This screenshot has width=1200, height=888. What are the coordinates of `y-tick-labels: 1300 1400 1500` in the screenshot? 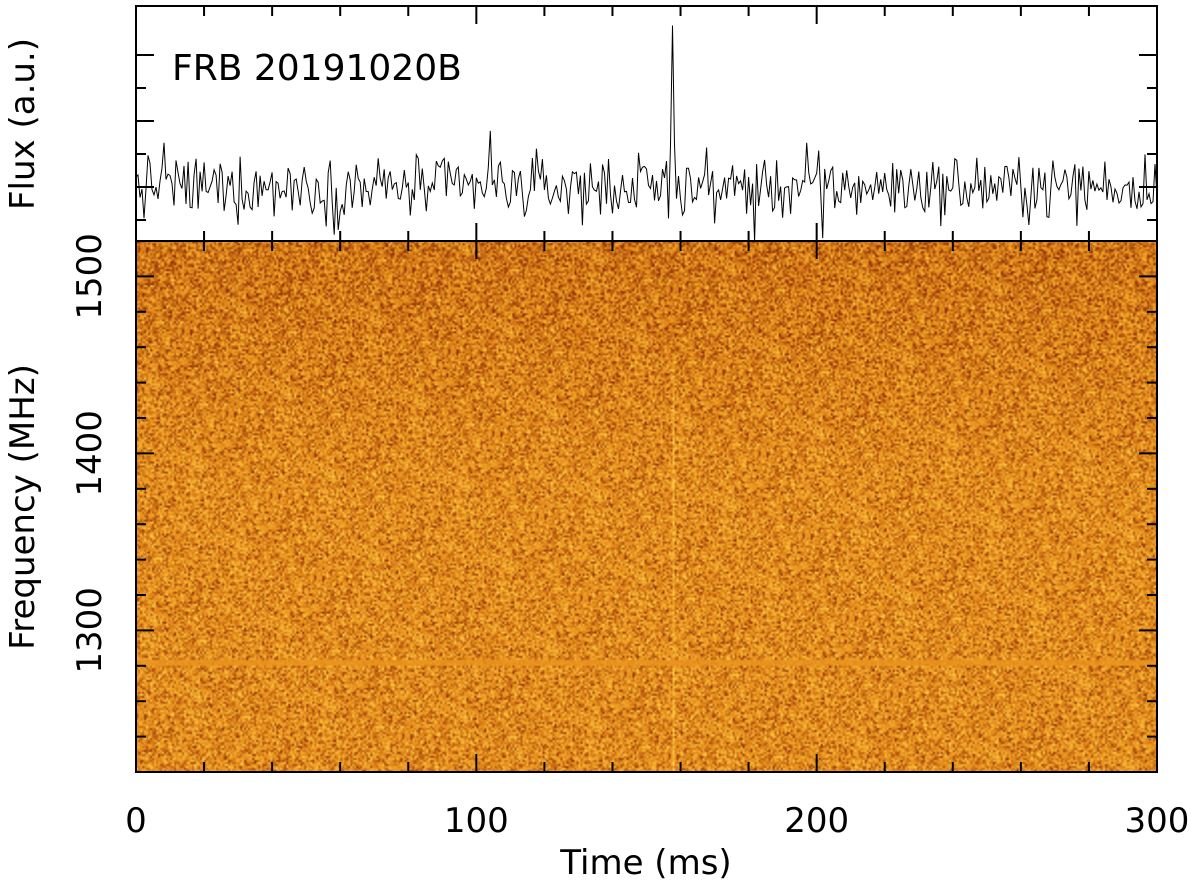 It's located at (90, 453).